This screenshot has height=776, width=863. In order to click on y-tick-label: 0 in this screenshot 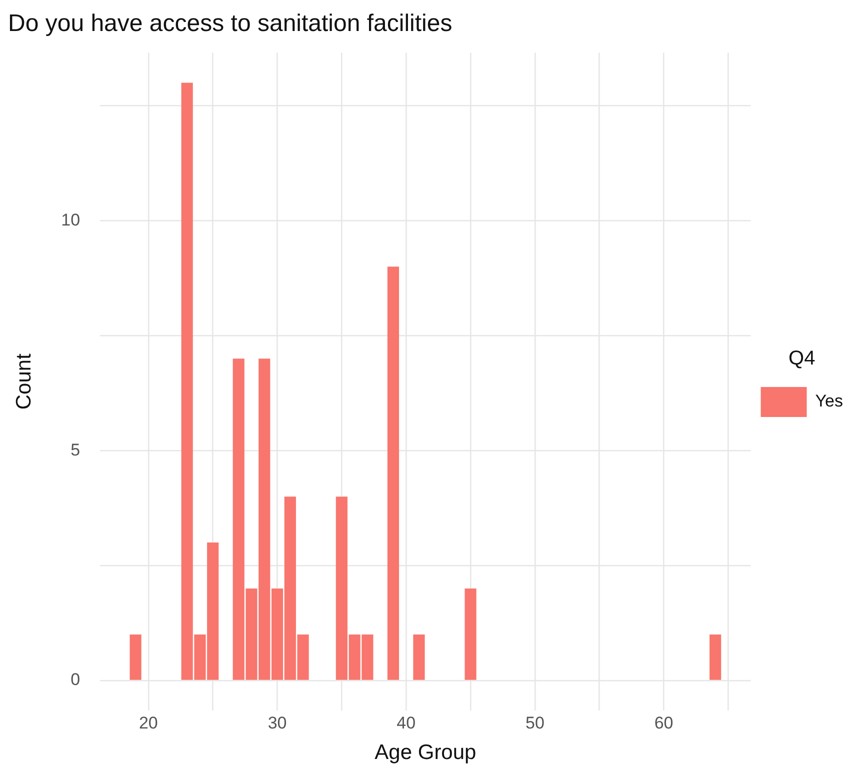, I will do `click(75, 680)`.